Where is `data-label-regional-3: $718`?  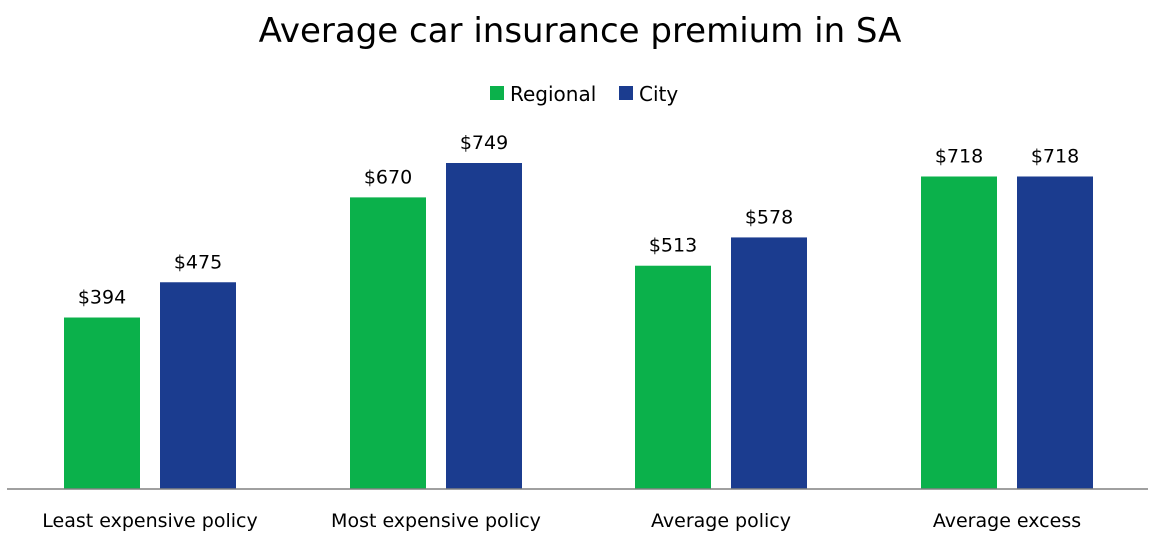 data-label-regional-3: $718 is located at coordinates (959, 156).